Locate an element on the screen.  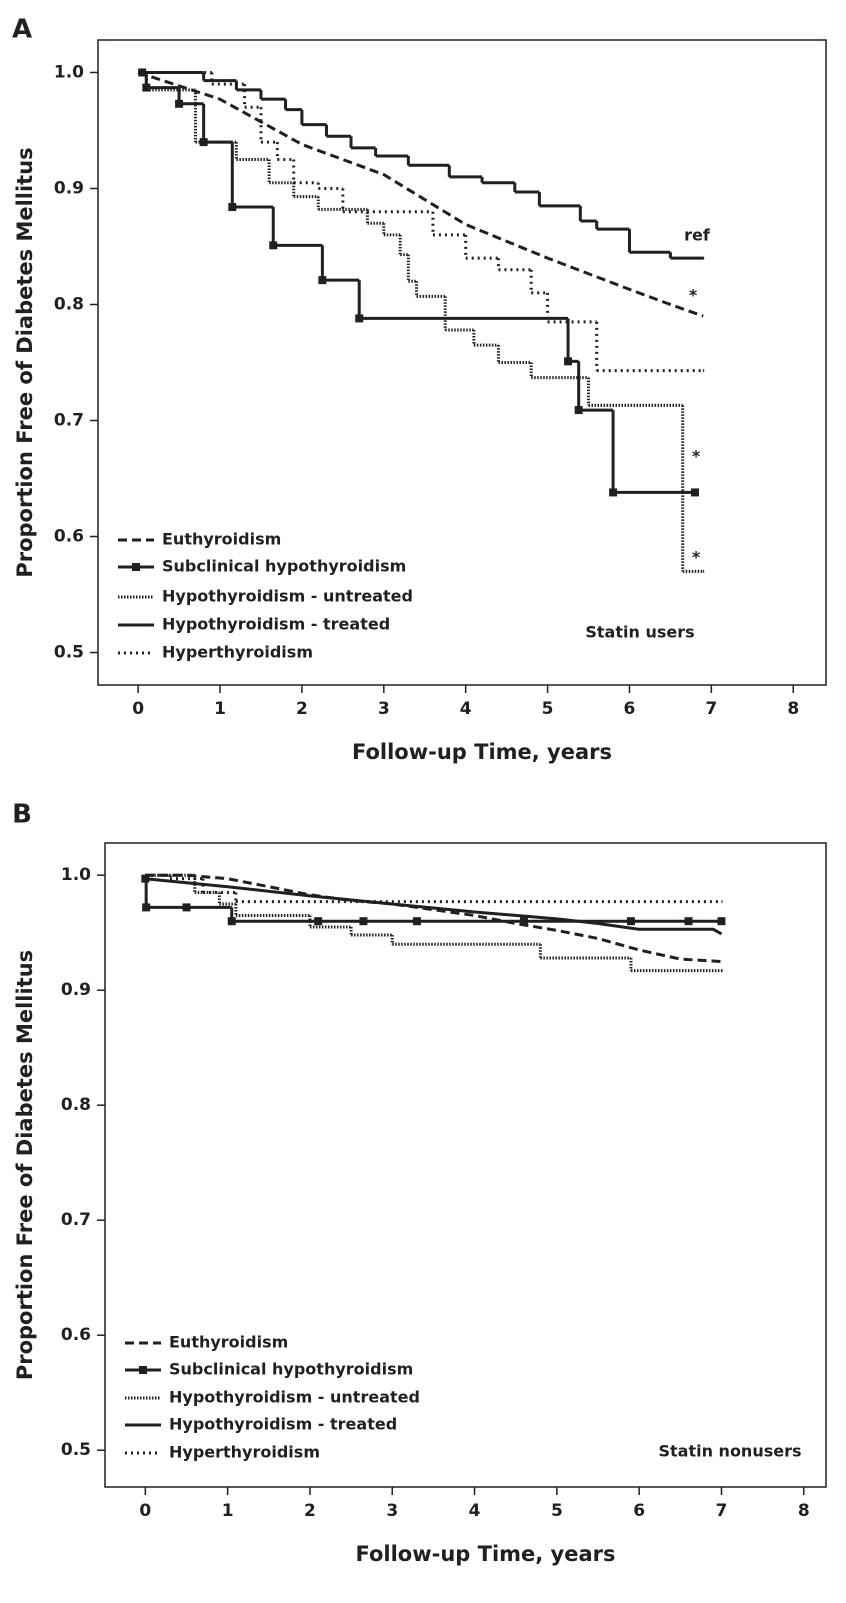
annotation: ref is located at coordinates (697, 235).